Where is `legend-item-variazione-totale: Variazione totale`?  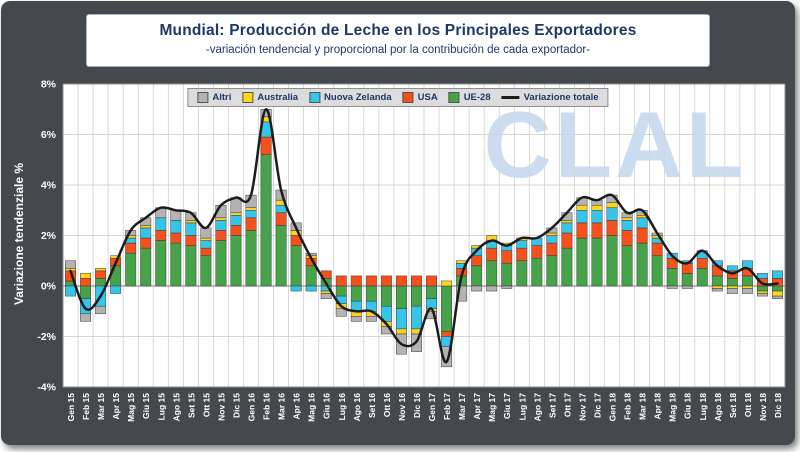
legend-item-variazione-totale: Variazione totale is located at coordinates (550, 97).